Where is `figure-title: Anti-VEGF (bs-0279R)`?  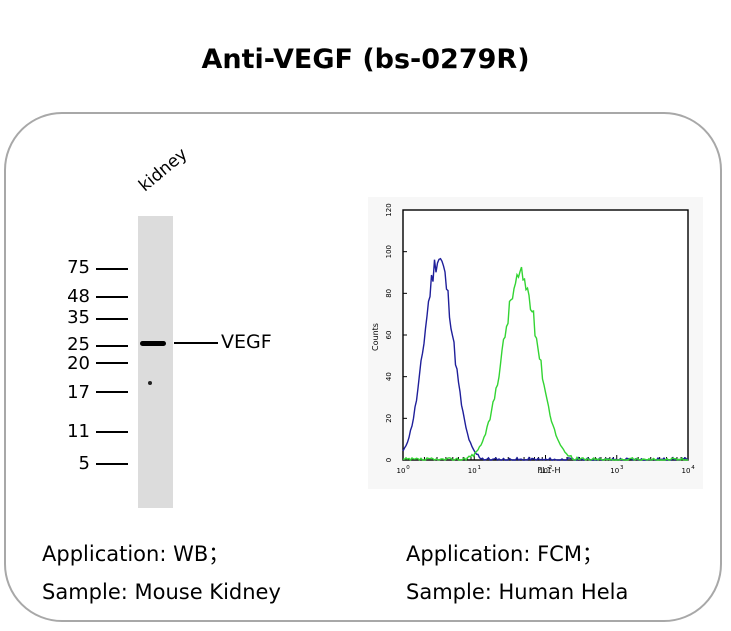
figure-title: Anti-VEGF (bs-0279R) is located at coordinates (365, 59).